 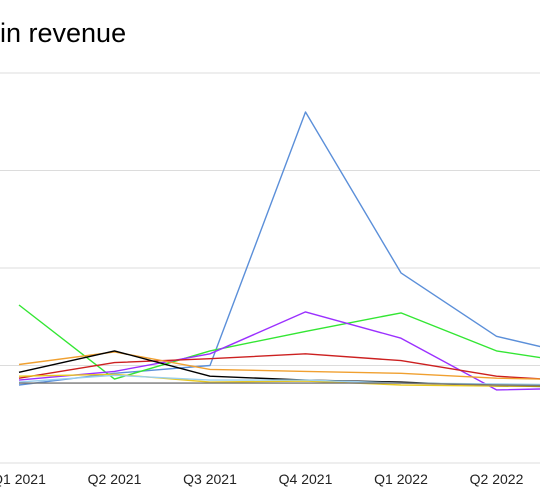 I want to click on x-tick-label: Q4 2021, so click(x=306, y=479).